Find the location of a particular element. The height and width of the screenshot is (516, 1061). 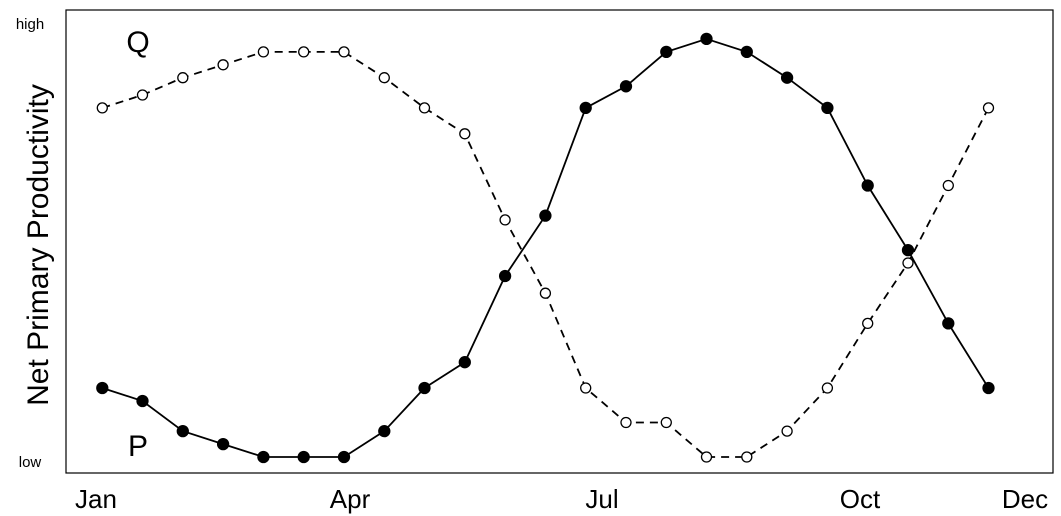

series-label-p: P is located at coordinates (138, 446).